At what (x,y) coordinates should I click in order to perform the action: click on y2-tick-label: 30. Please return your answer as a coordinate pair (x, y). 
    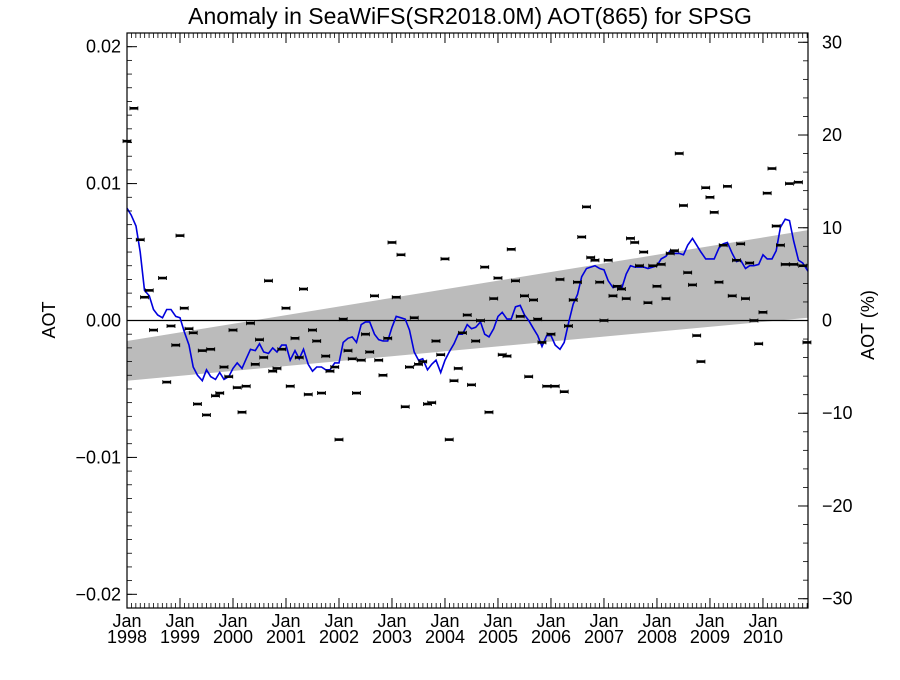
    Looking at the image, I should click on (832, 42).